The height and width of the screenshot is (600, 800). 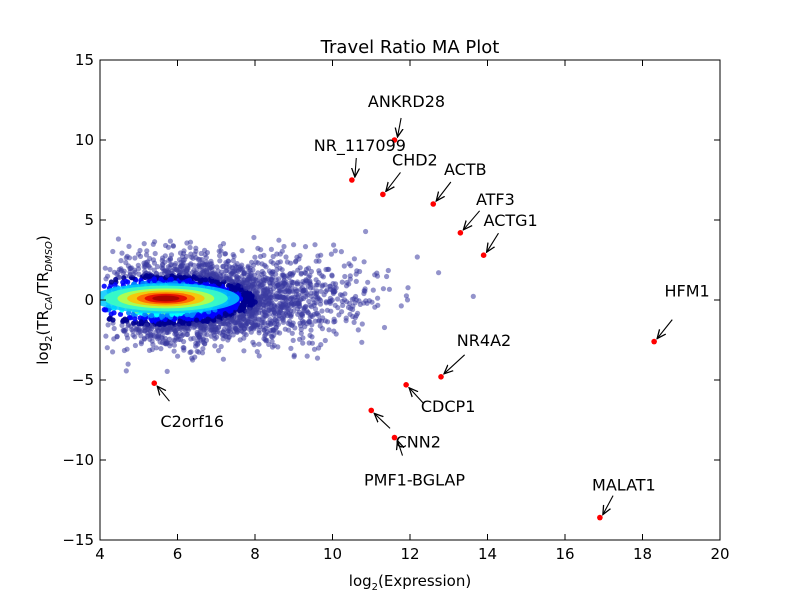 I want to click on y-axis-label: log2(TRCA/TRDMSO), so click(x=44, y=300).